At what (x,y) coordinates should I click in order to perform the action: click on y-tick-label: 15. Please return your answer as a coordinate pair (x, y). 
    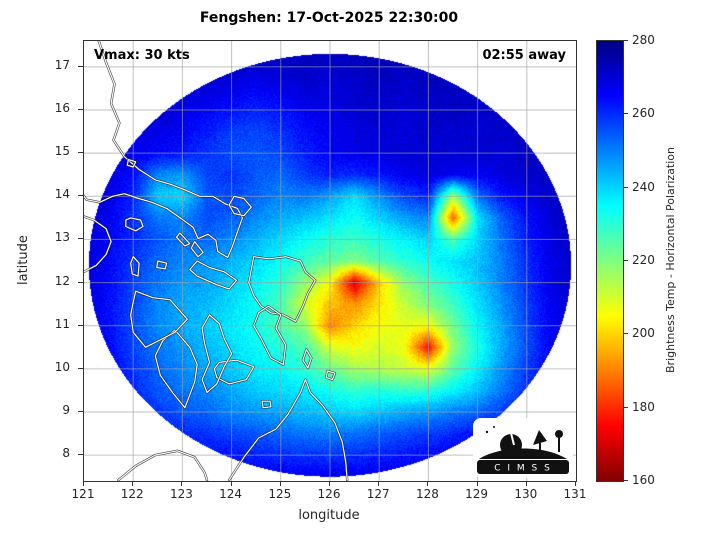
    Looking at the image, I should click on (62, 151).